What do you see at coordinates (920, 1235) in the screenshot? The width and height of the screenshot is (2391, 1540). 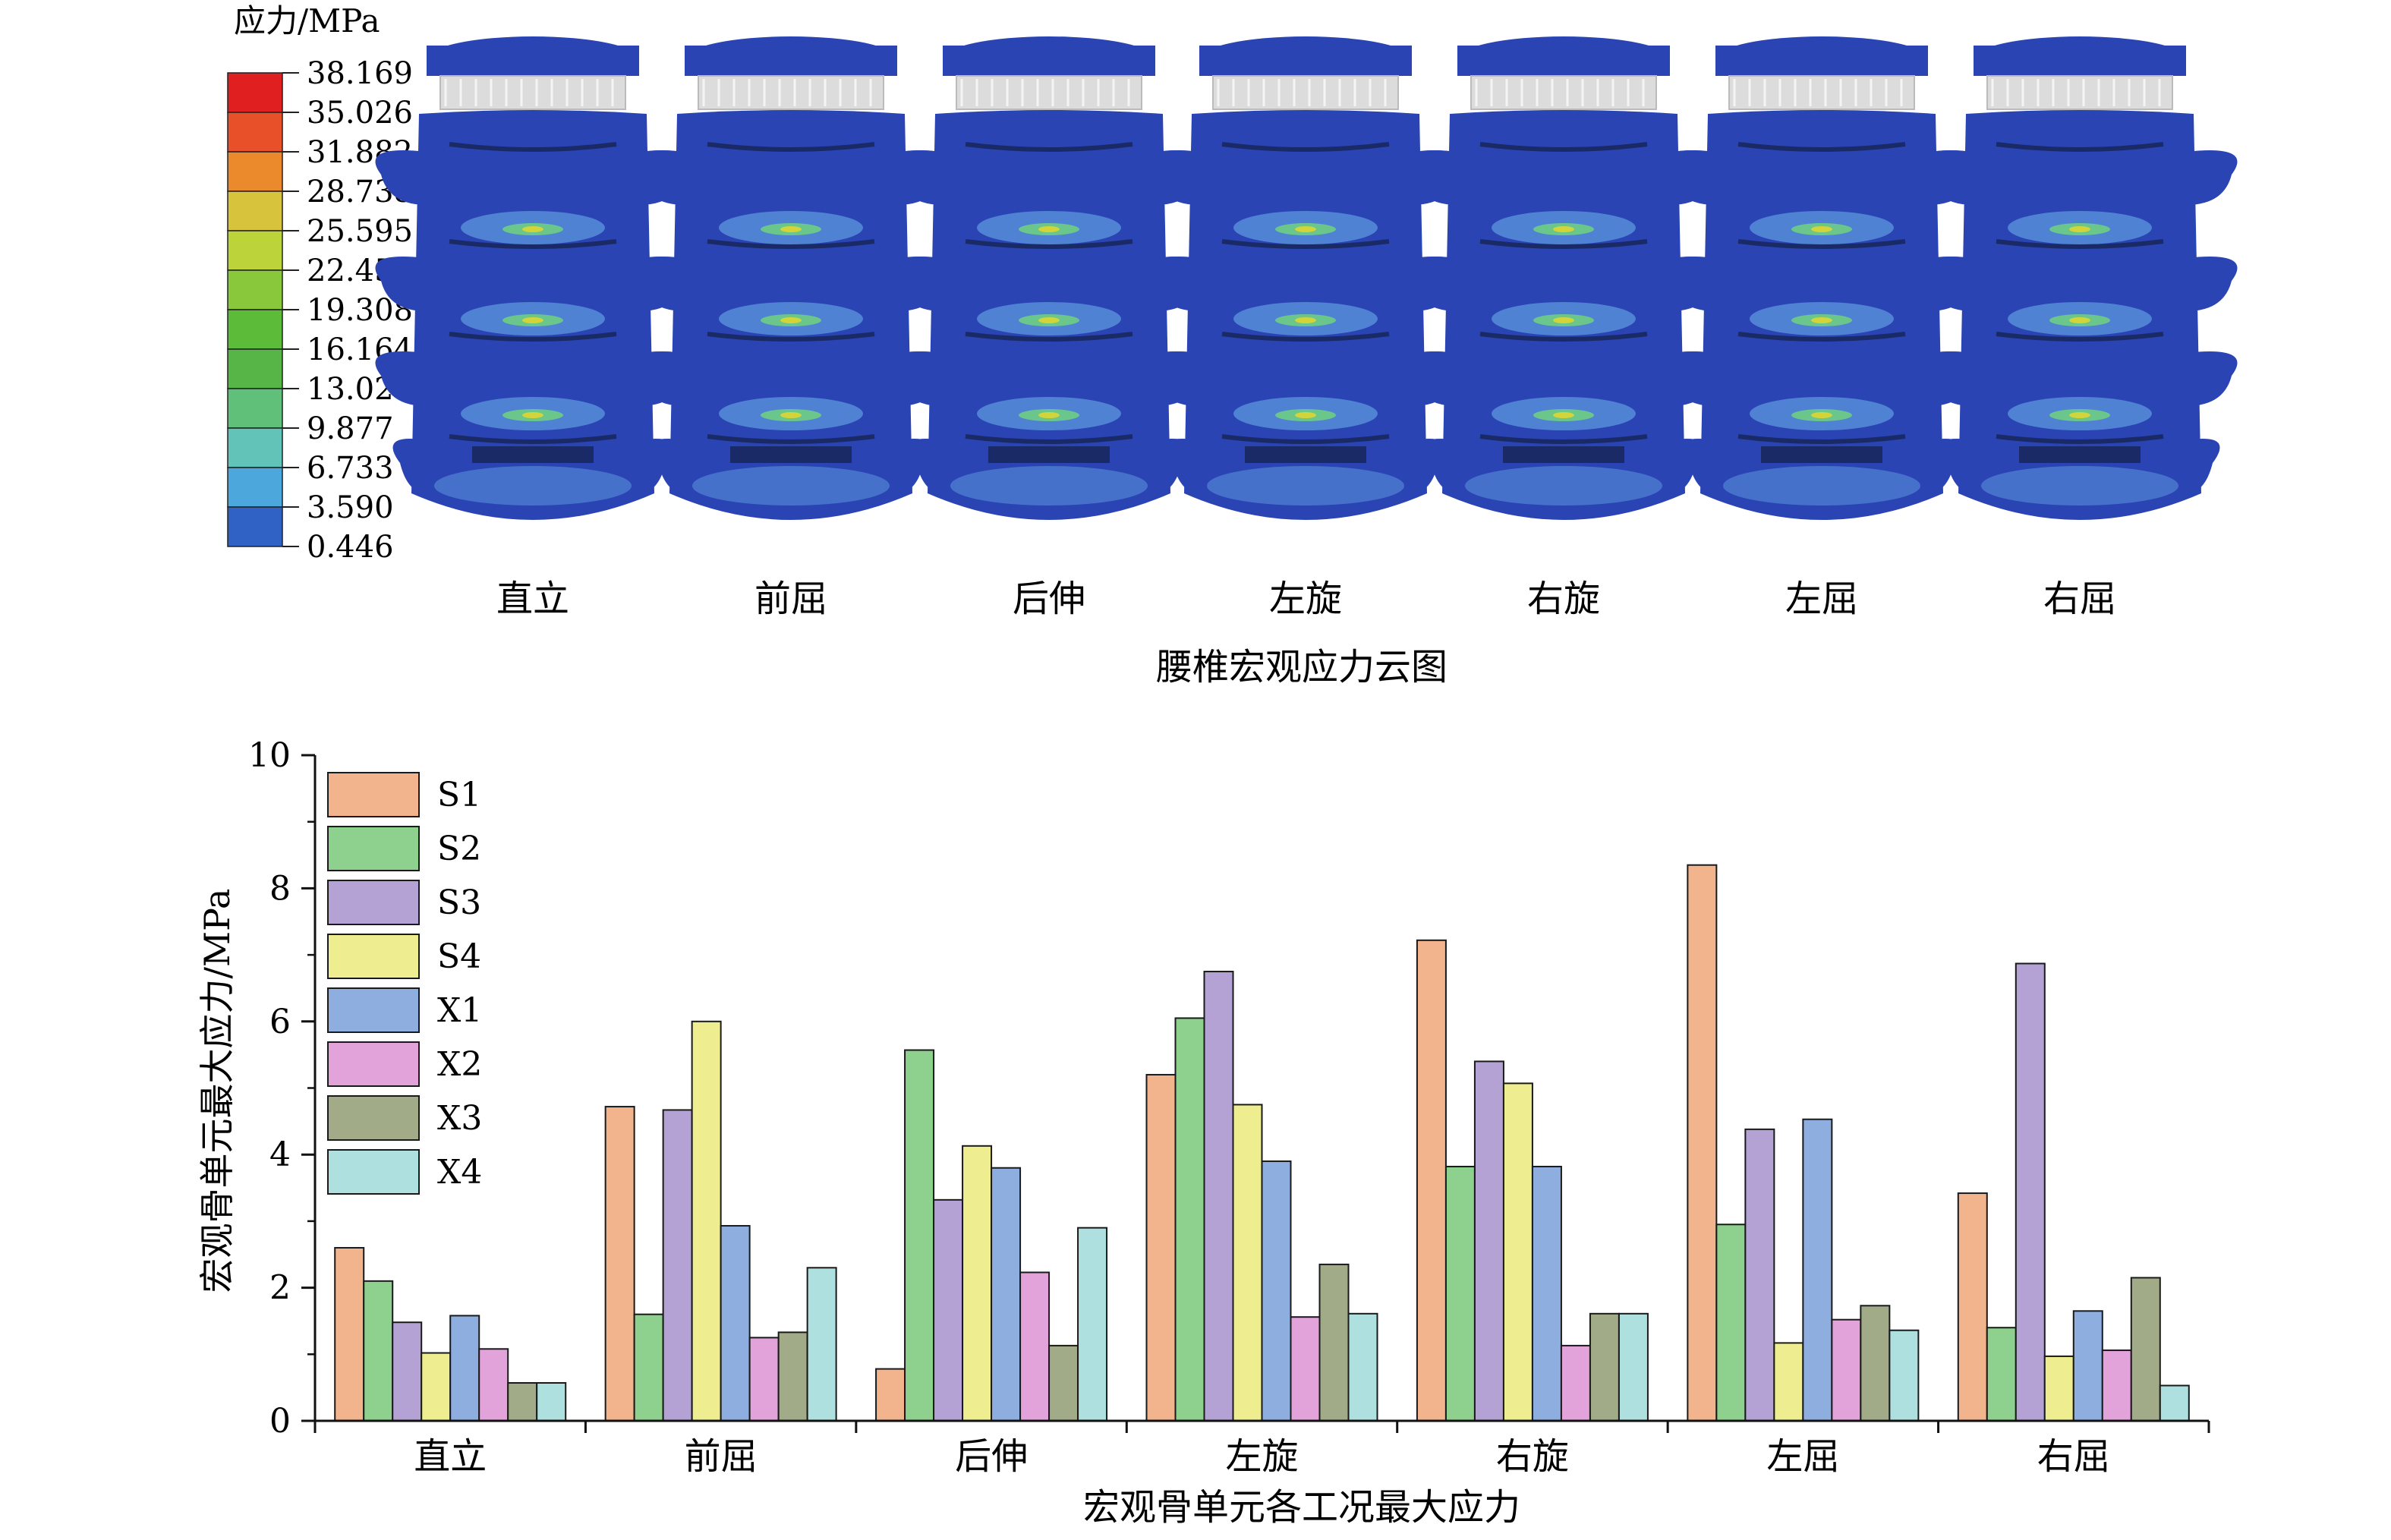 I see `bar-s2` at bounding box center [920, 1235].